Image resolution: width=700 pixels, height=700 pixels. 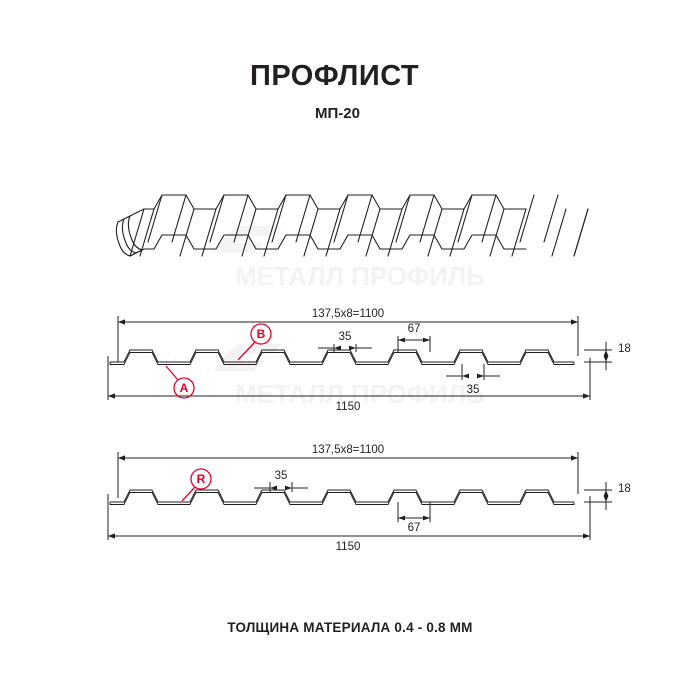 I want to click on callout-r-label: R, so click(x=201, y=479).